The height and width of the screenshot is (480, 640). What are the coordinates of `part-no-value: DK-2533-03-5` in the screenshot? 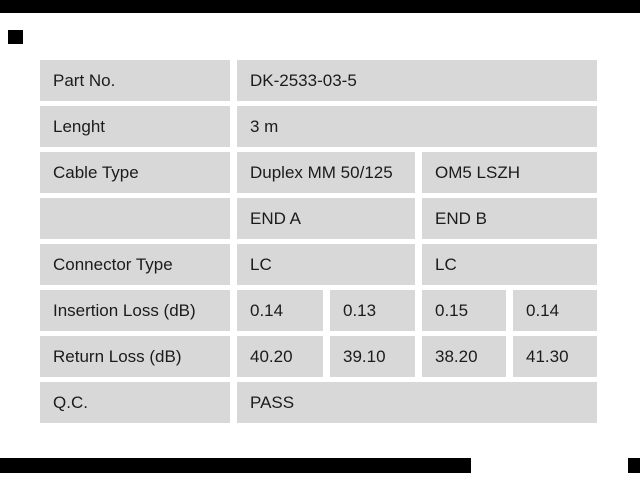 It's located at (417, 80).